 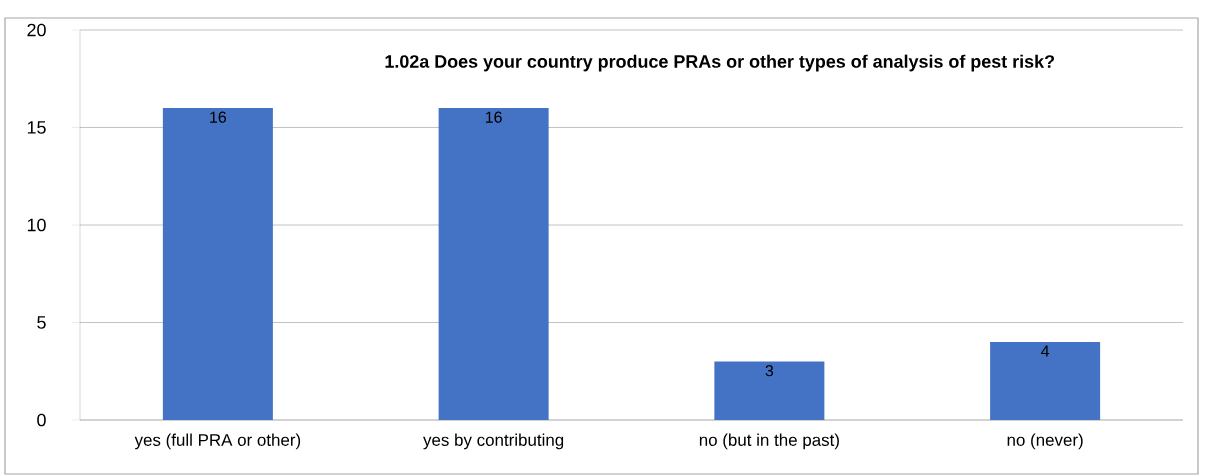 What do you see at coordinates (41, 420) in the screenshot?
I see `y-tick-label: 0` at bounding box center [41, 420].